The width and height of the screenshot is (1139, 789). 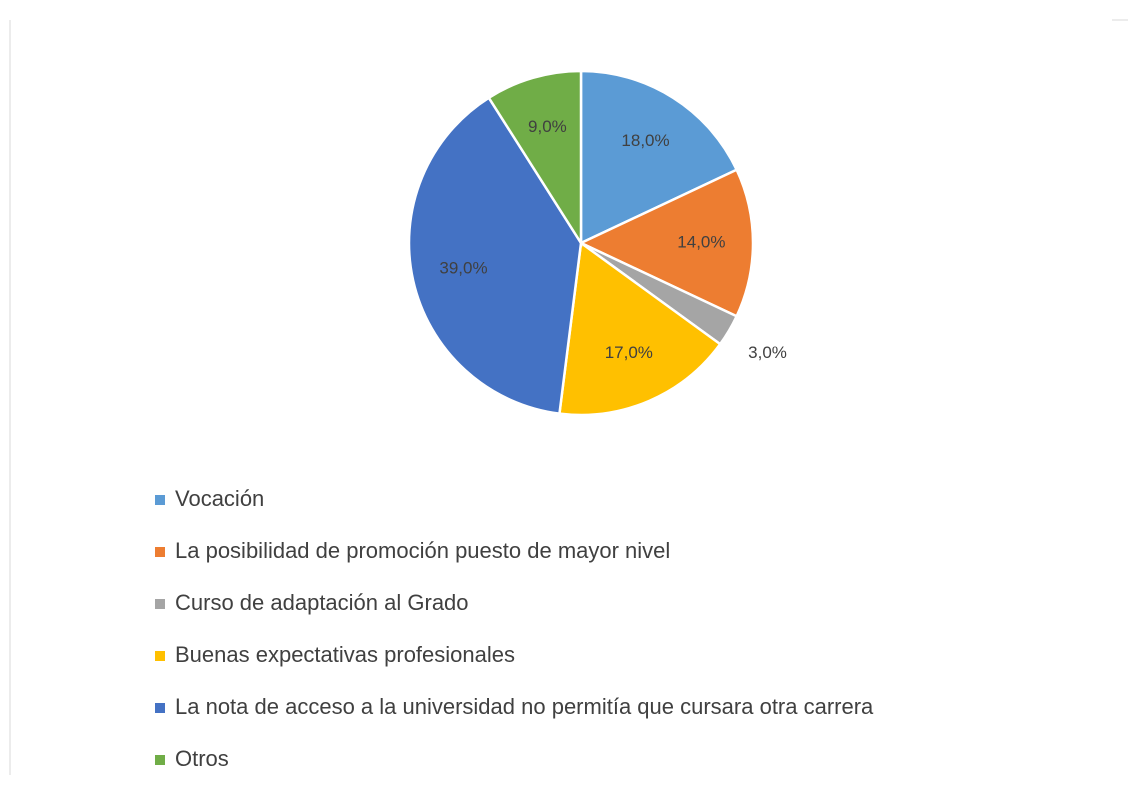 I want to click on legend-label: Curso de adaptación al Grado, so click(x=322, y=602).